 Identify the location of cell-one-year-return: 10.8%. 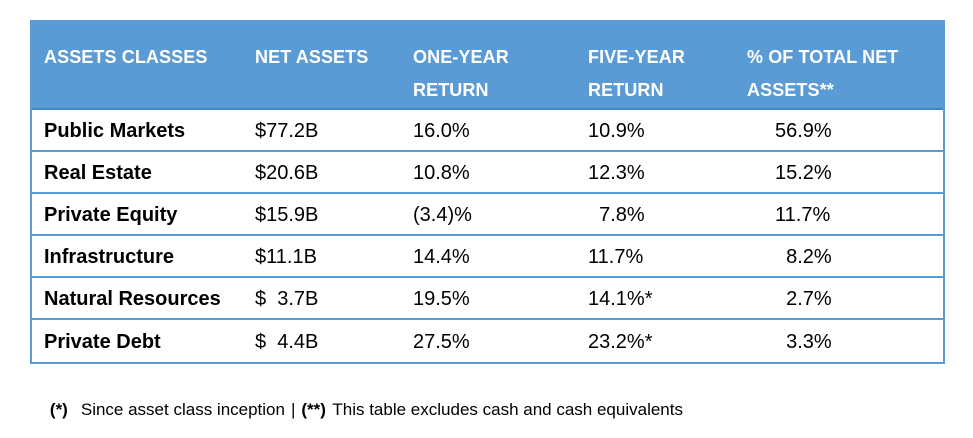
(441, 172).